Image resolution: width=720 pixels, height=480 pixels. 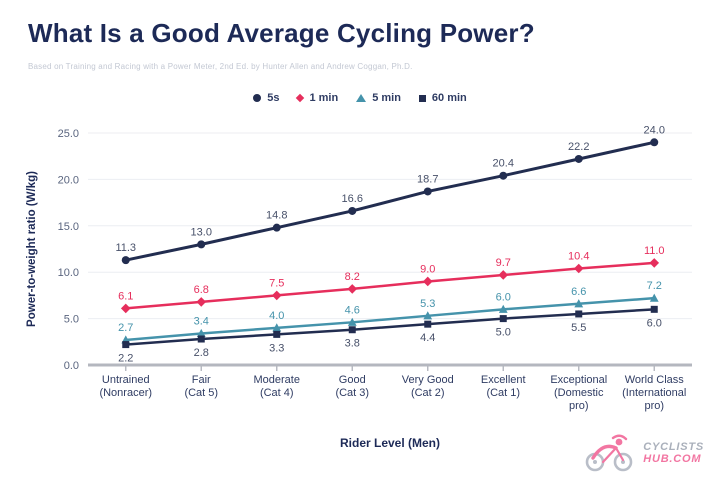 I want to click on data-label-1-min: 10.4, so click(x=578, y=256).